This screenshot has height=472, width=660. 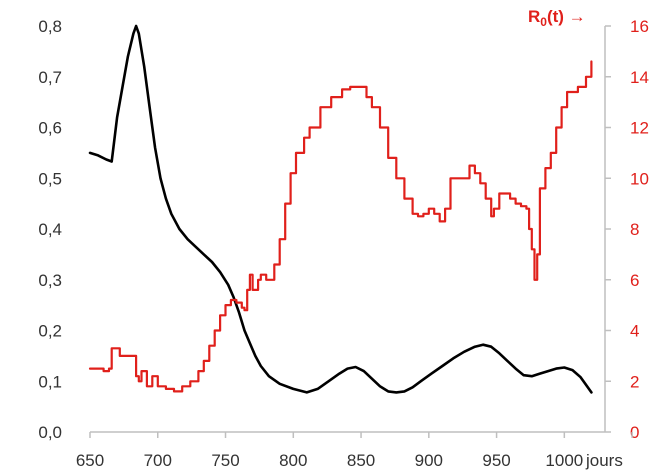 I want to click on x-tick-label: 900, so click(x=429, y=460).